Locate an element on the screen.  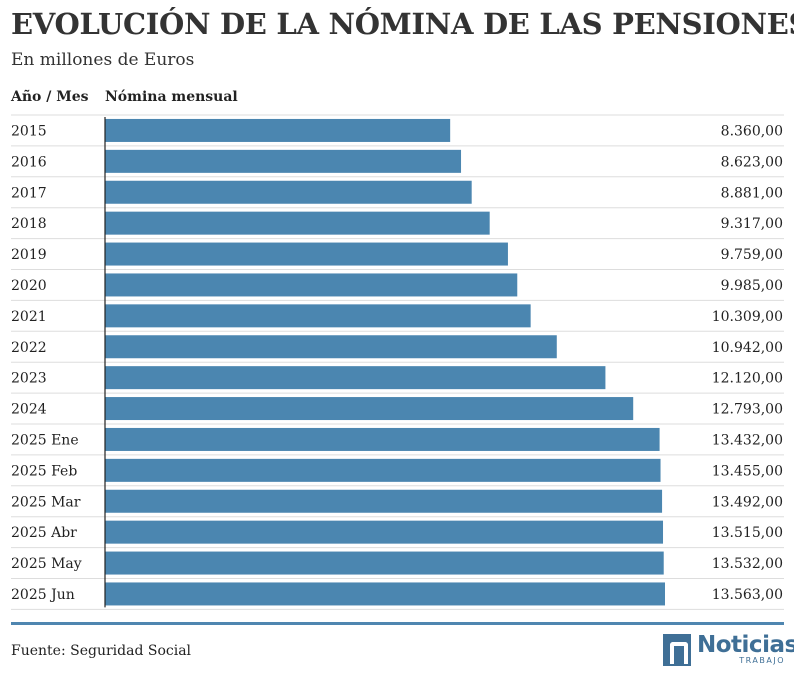
category-label: 2023 is located at coordinates (29, 379).